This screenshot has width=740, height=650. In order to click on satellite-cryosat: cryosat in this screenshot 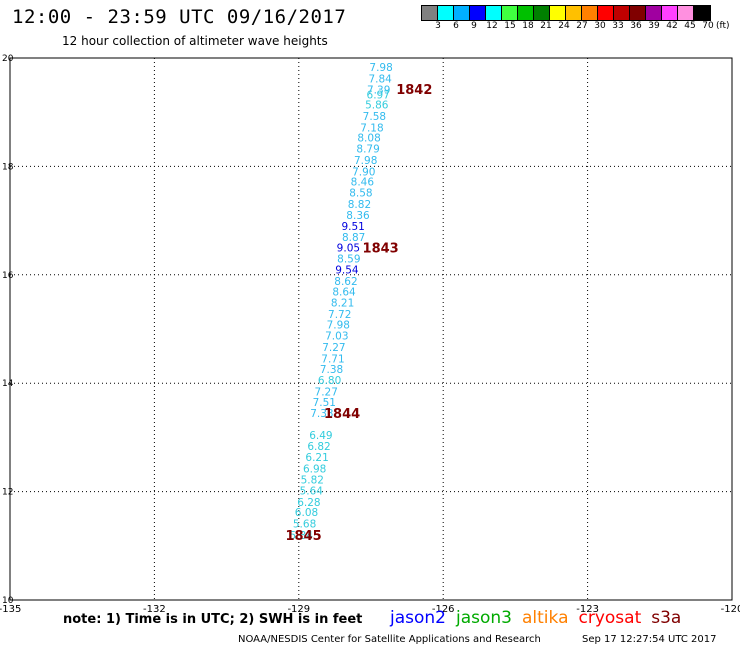, I will do `click(610, 618)`.